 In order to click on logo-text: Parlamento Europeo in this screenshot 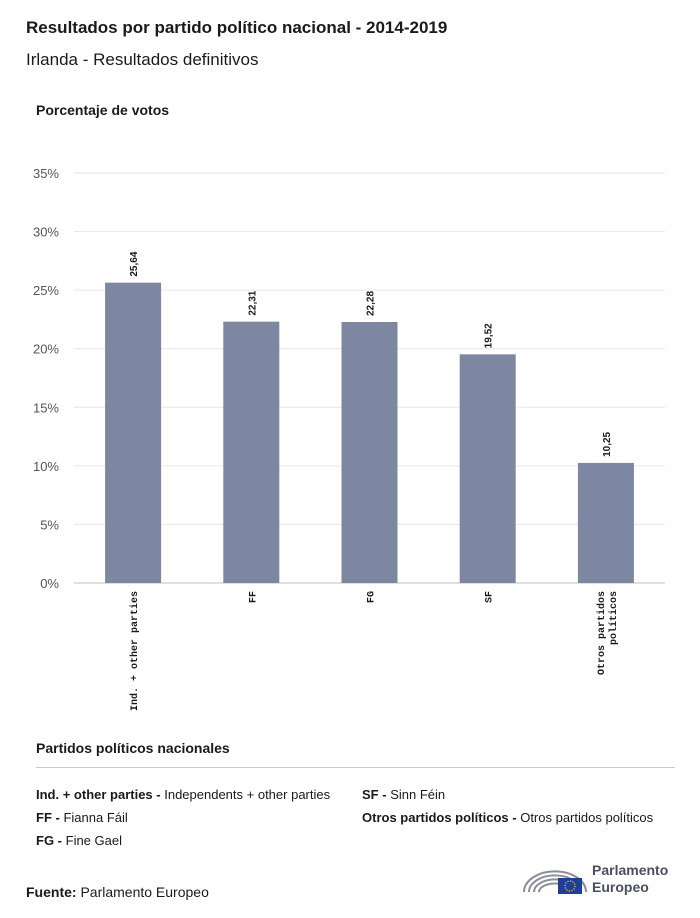, I will do `click(630, 879)`.